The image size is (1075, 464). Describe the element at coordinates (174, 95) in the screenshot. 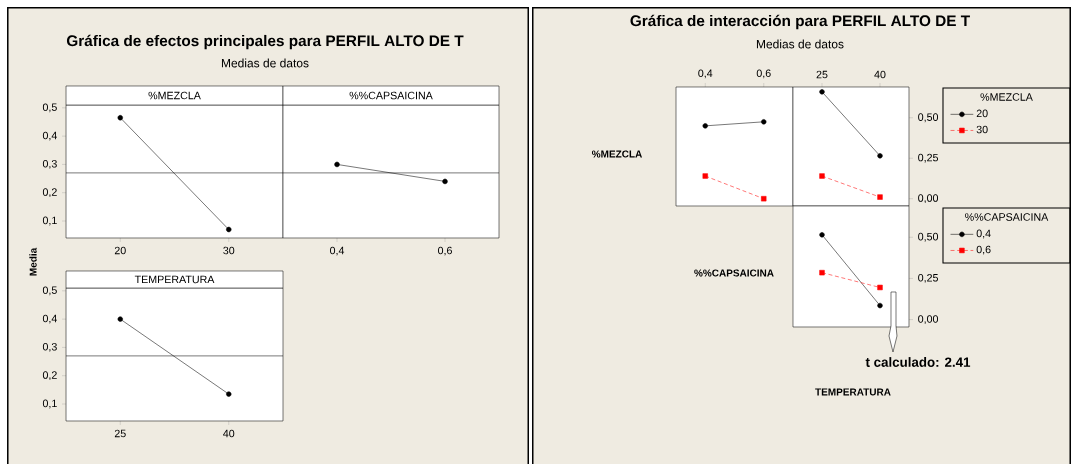

I see `x-axis-title: %MEZCLA` at that location.